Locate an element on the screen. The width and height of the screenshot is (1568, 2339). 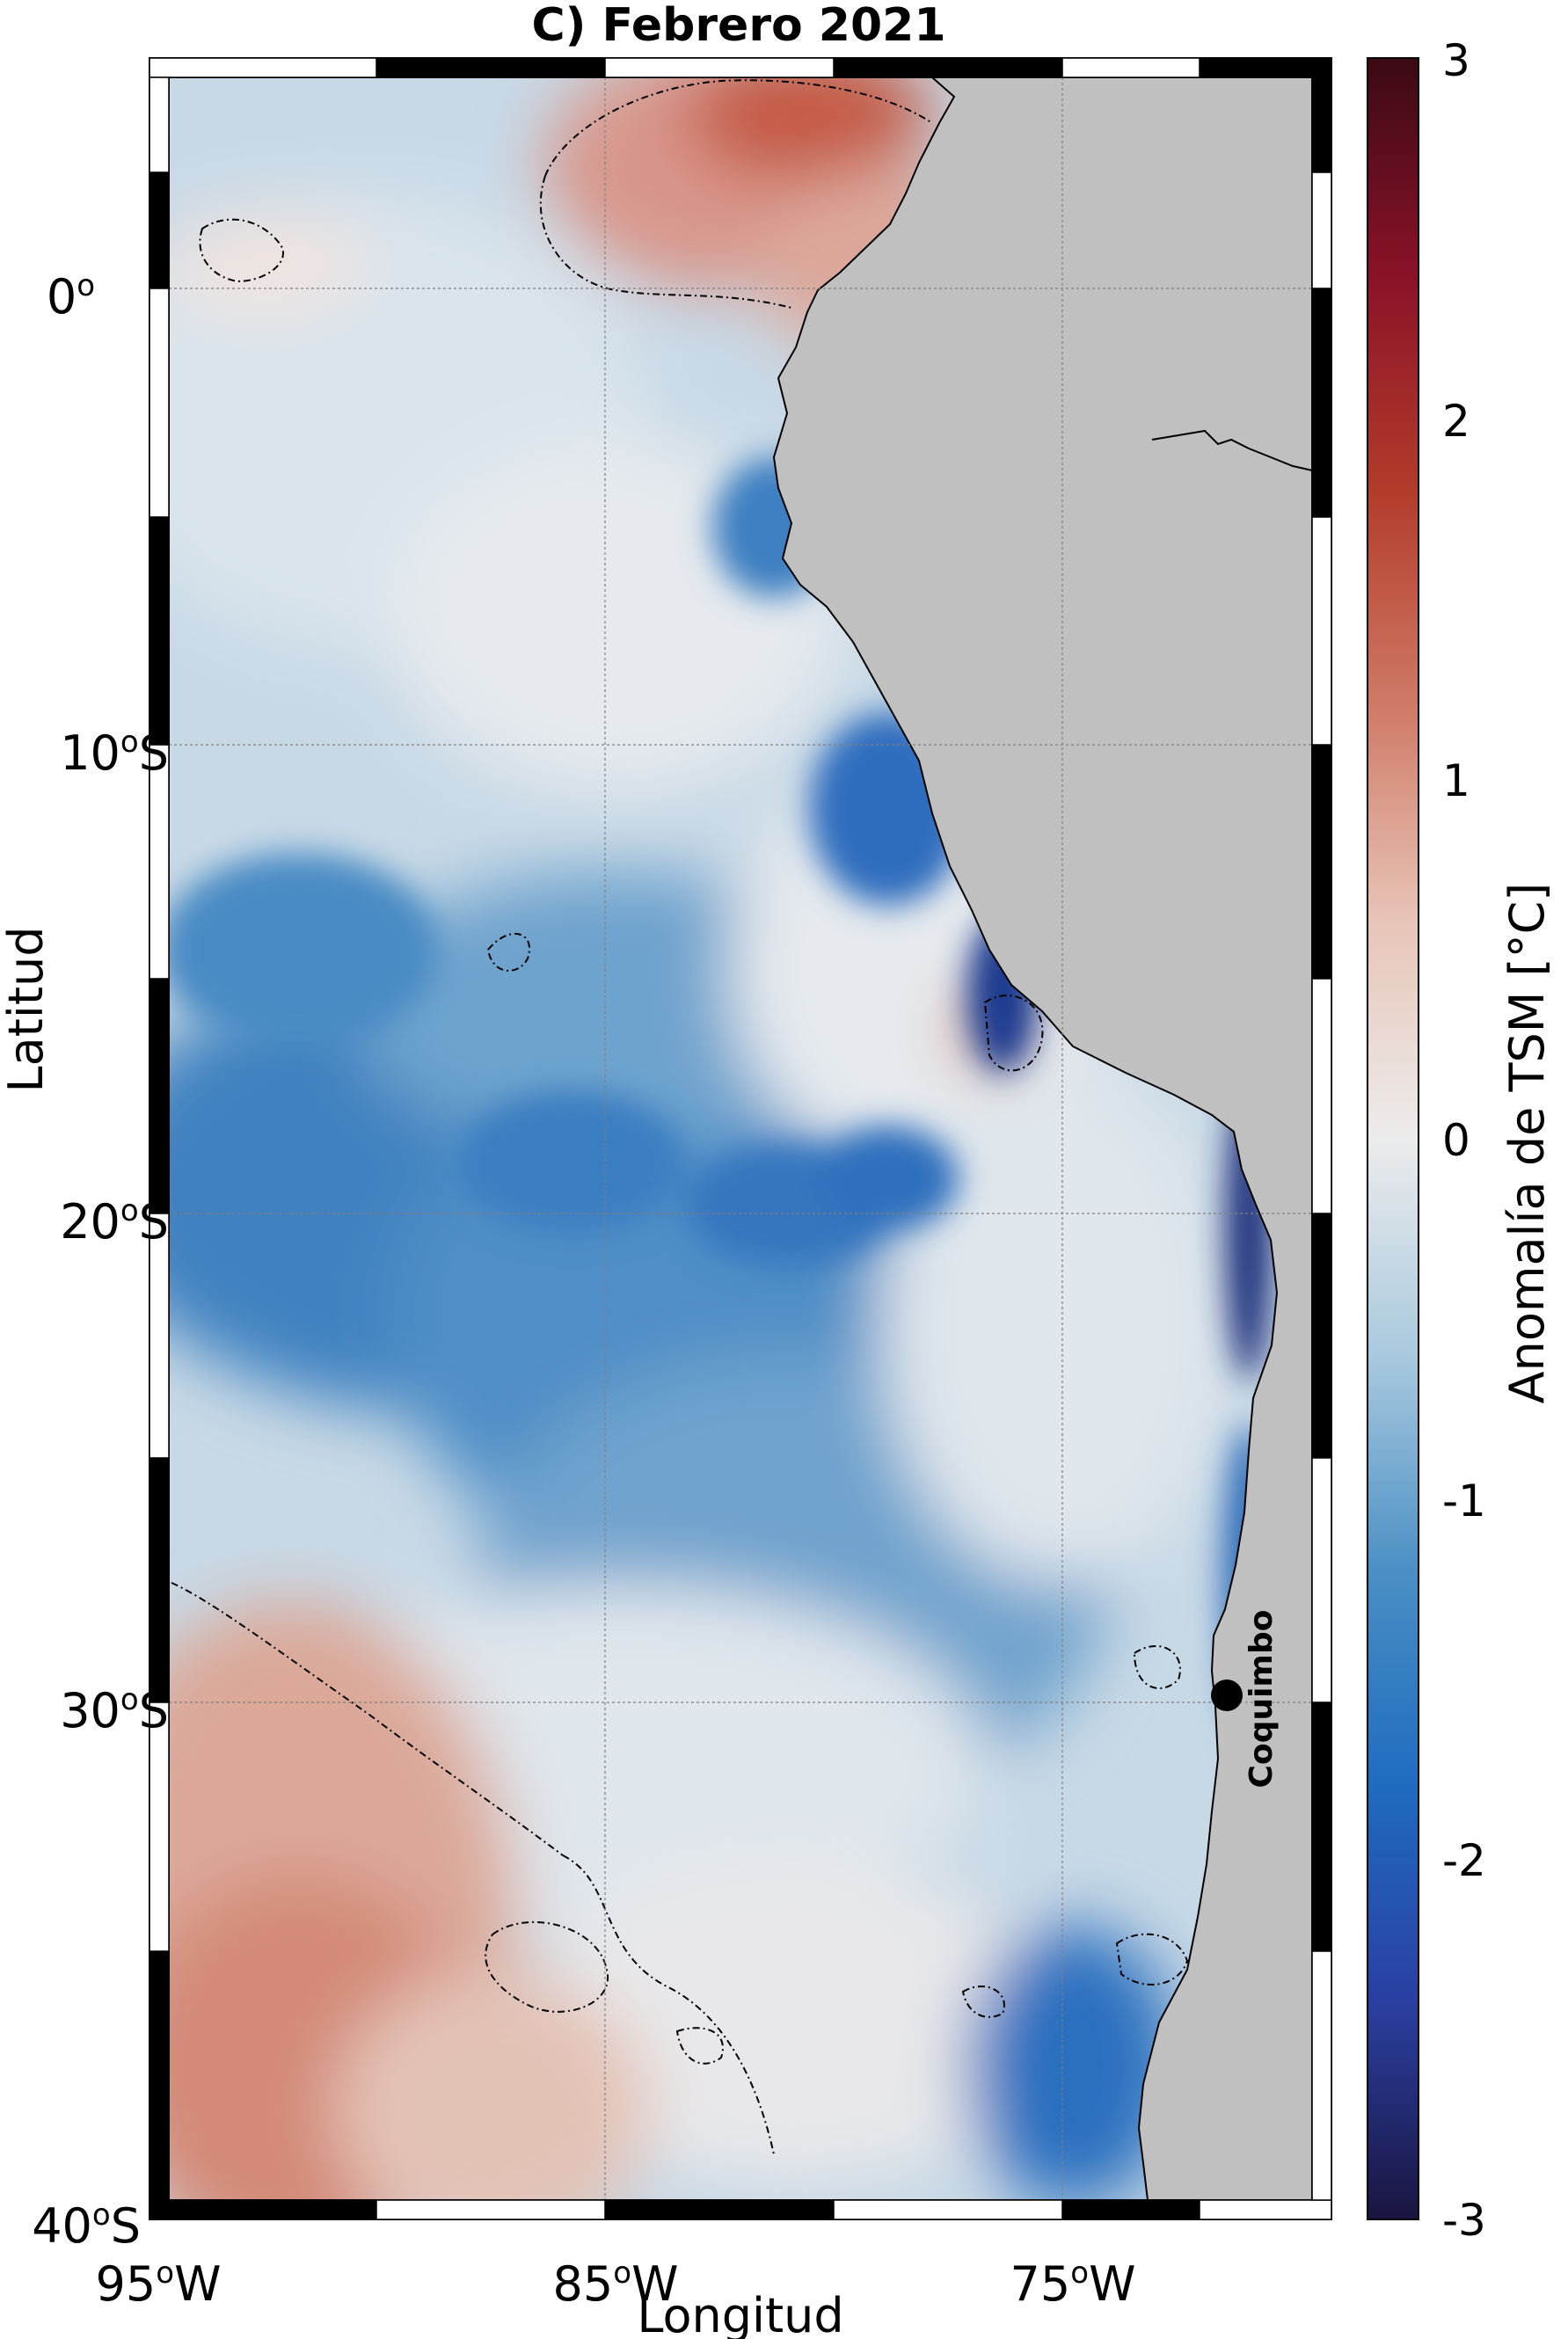
coquimbo-marker is located at coordinates (1227, 1695).